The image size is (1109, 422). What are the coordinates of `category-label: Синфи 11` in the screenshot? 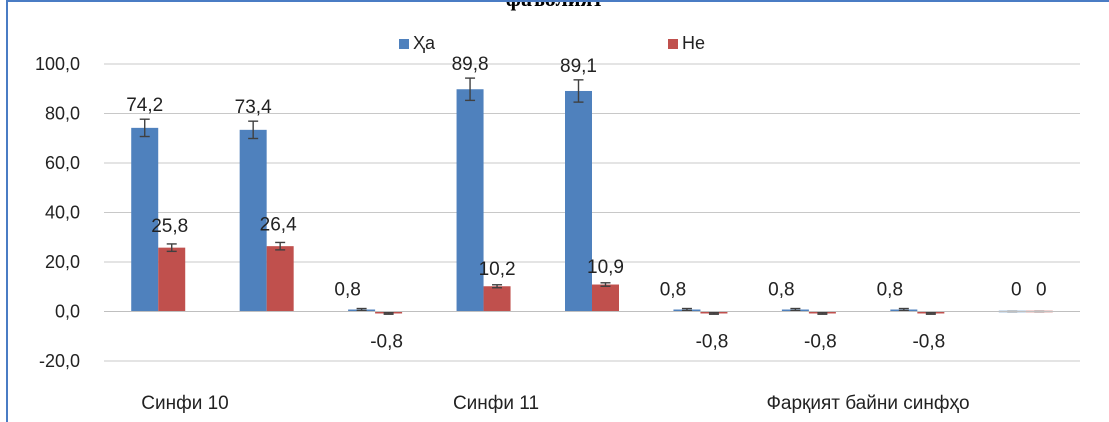 It's located at (496, 403).